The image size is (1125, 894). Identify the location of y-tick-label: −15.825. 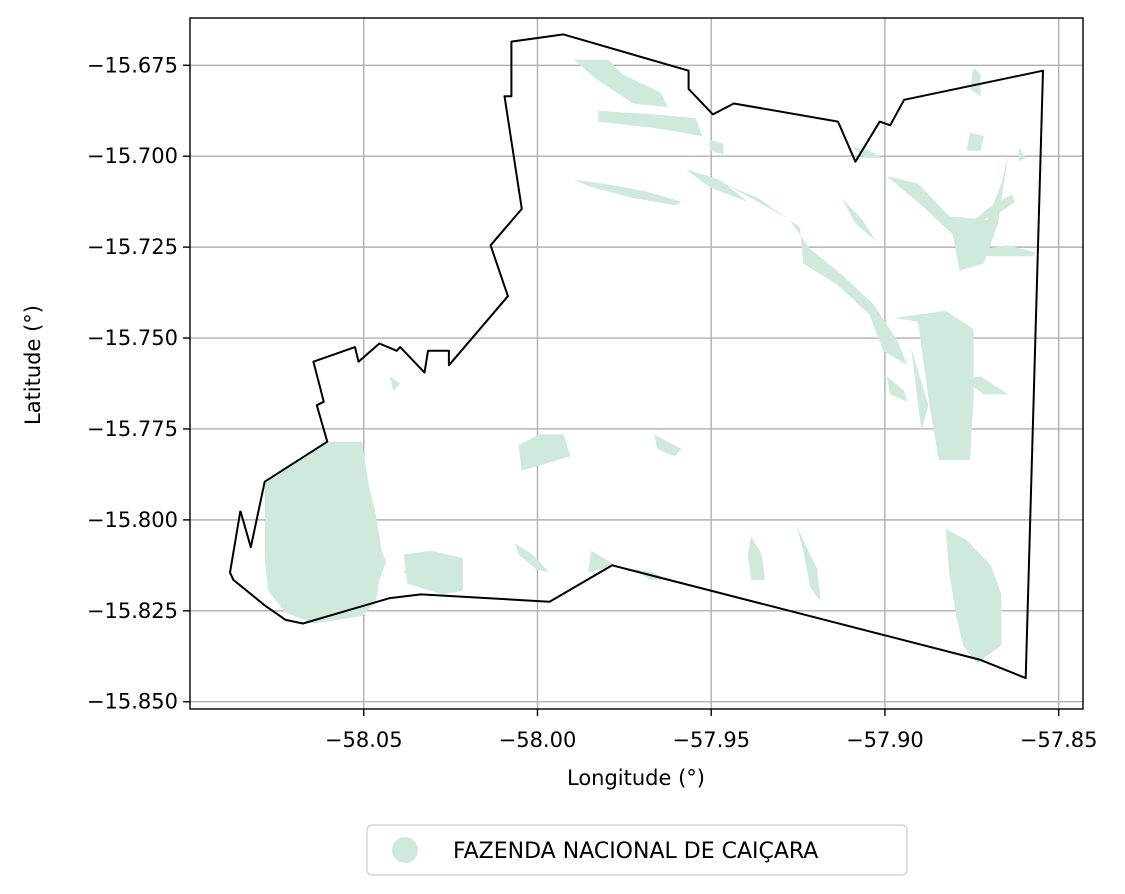
(132, 611).